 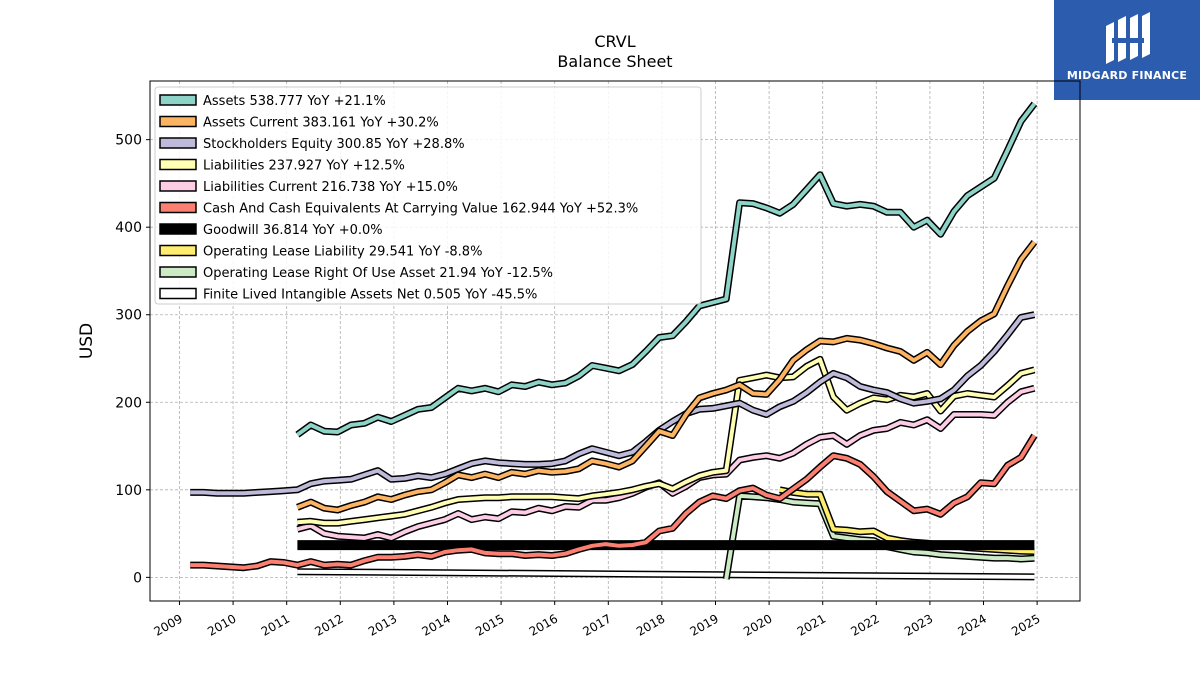 What do you see at coordinates (382, 624) in the screenshot?
I see `x-tick-label: 2013` at bounding box center [382, 624].